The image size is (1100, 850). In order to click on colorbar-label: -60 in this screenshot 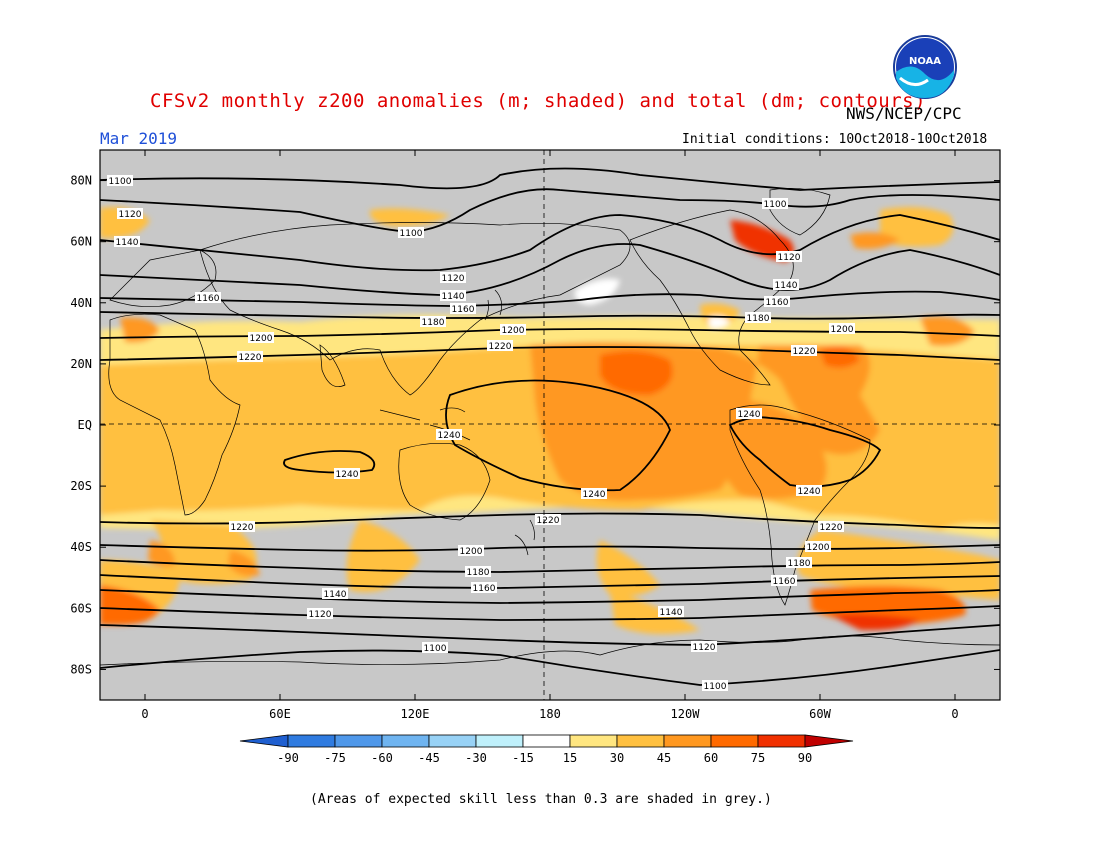, I will do `click(382, 758)`.